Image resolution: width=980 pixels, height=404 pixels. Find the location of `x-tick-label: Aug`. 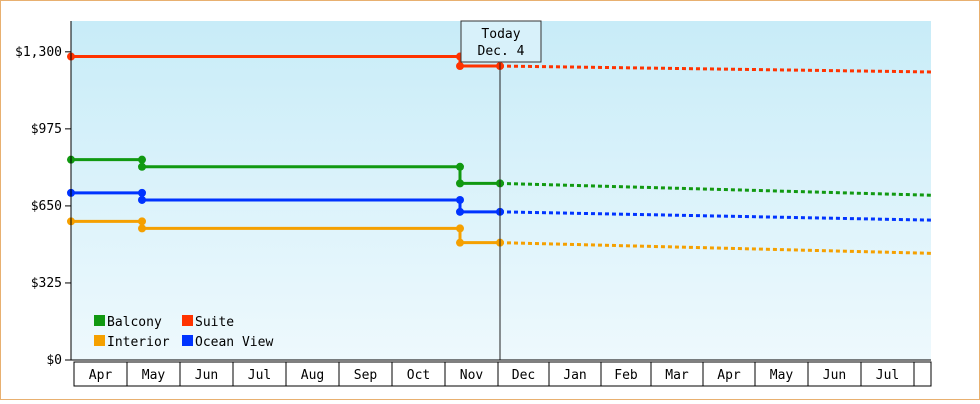

x-tick-label: Aug is located at coordinates (312, 375).